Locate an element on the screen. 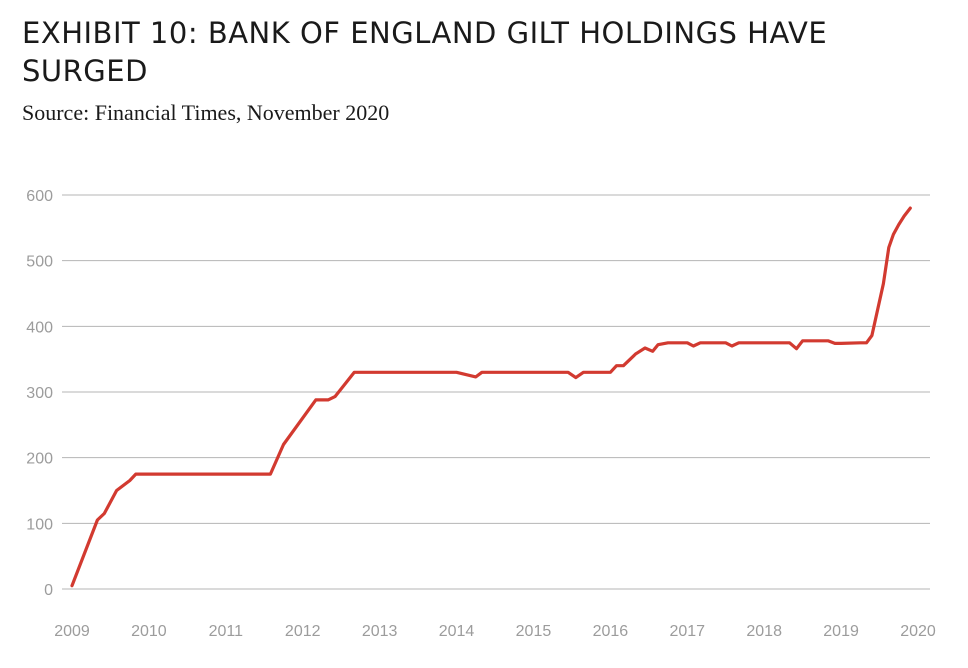 The width and height of the screenshot is (968, 668). x-tick-label: 2019 is located at coordinates (841, 631).